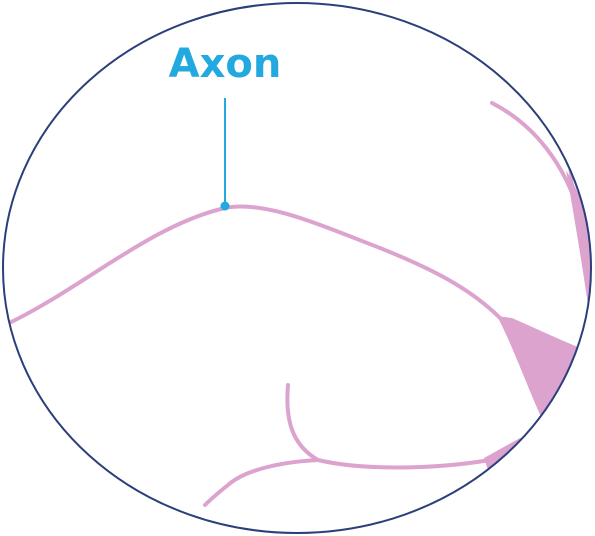  Describe the element at coordinates (436, 444) in the screenshot. I see `dendrite-lower-right` at that location.